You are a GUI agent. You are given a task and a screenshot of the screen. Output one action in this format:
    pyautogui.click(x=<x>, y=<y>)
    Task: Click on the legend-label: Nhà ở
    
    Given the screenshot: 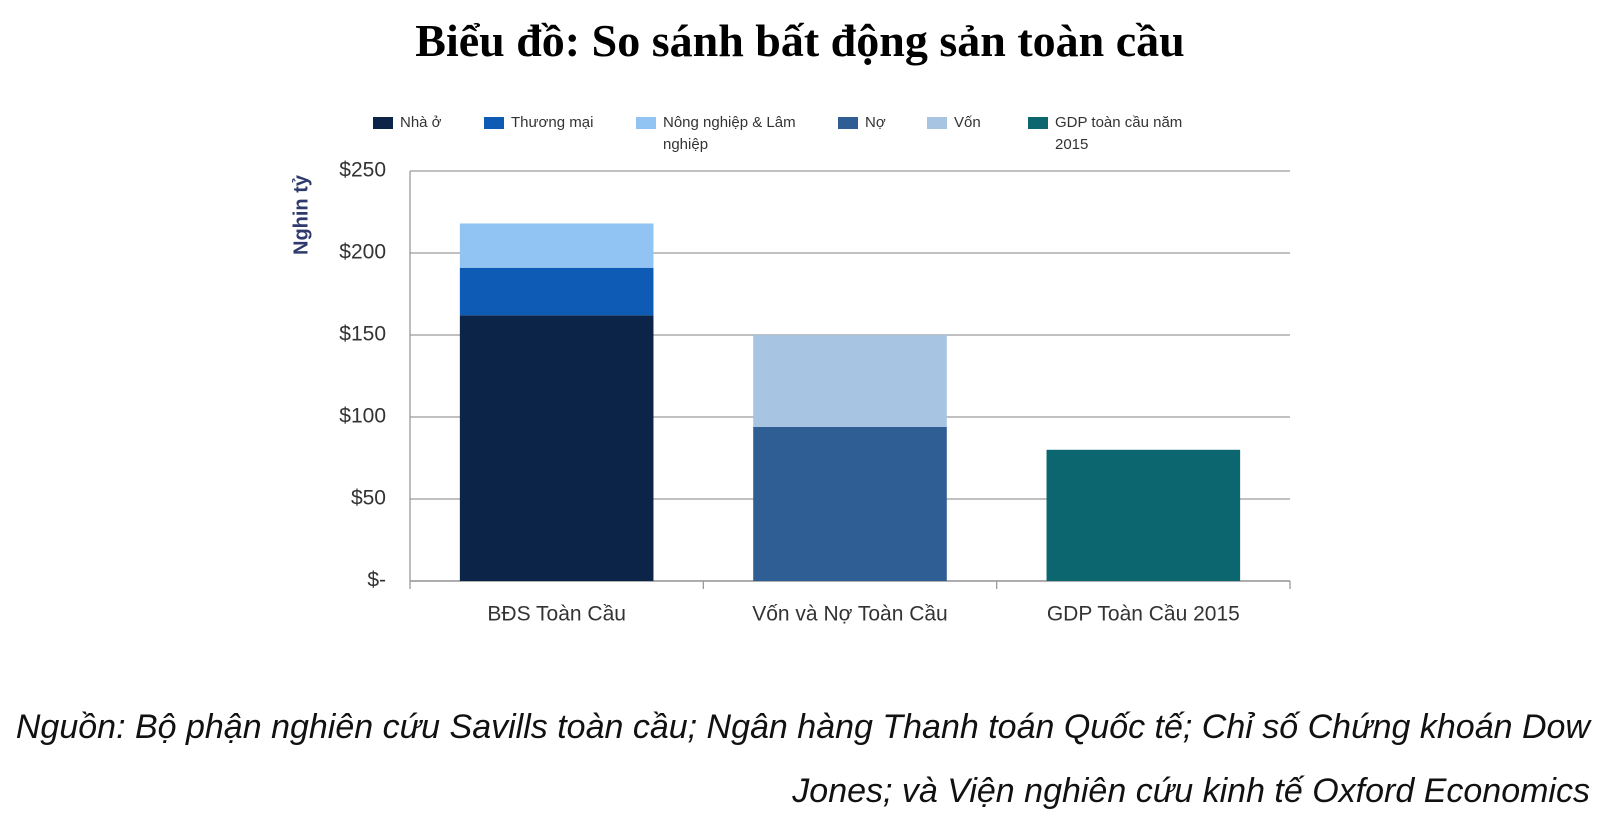 What is the action you would take?
    pyautogui.click(x=421, y=122)
    